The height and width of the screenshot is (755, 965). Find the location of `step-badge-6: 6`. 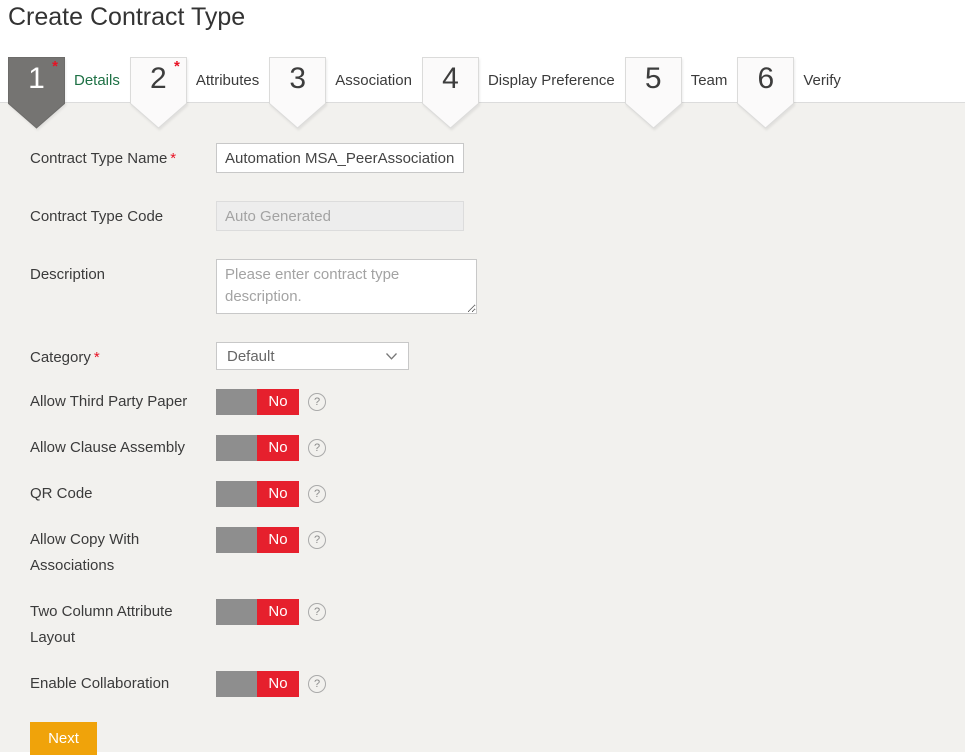

step-badge-6: 6 is located at coordinates (766, 93).